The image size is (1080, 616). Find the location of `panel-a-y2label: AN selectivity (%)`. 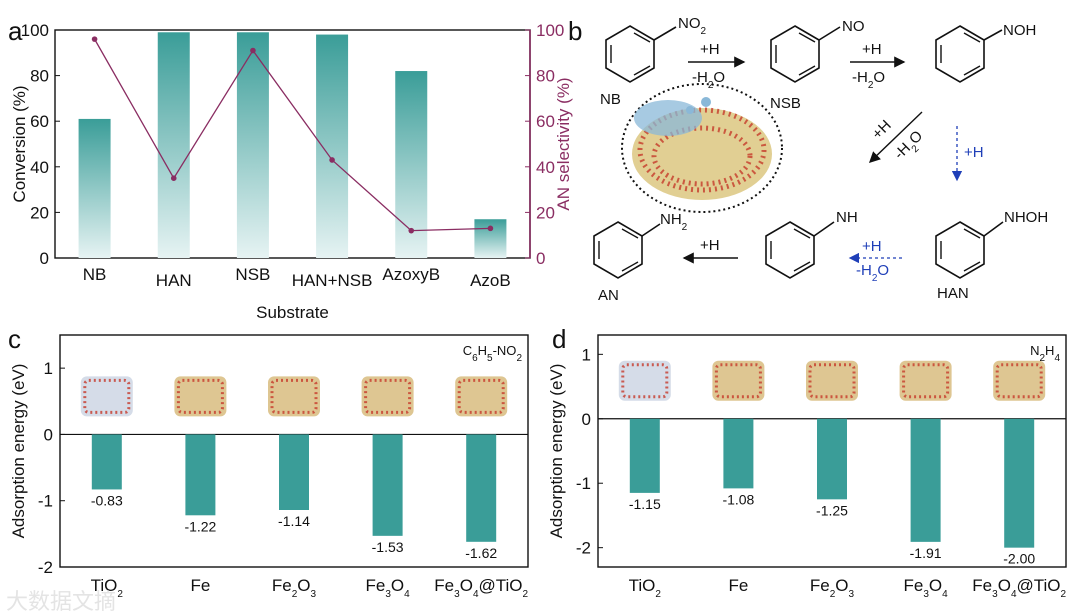

panel-a-y2label: AN selectivity (%) is located at coordinates (563, 143).